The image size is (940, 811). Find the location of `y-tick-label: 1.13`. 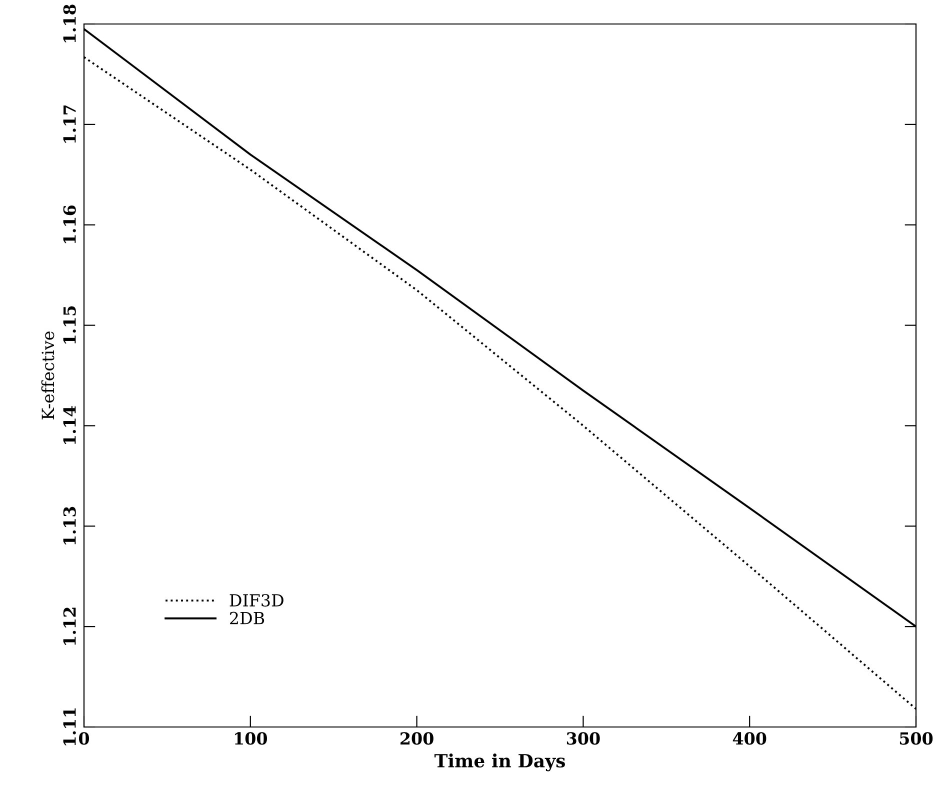

y-tick-label: 1.13 is located at coordinates (69, 525).